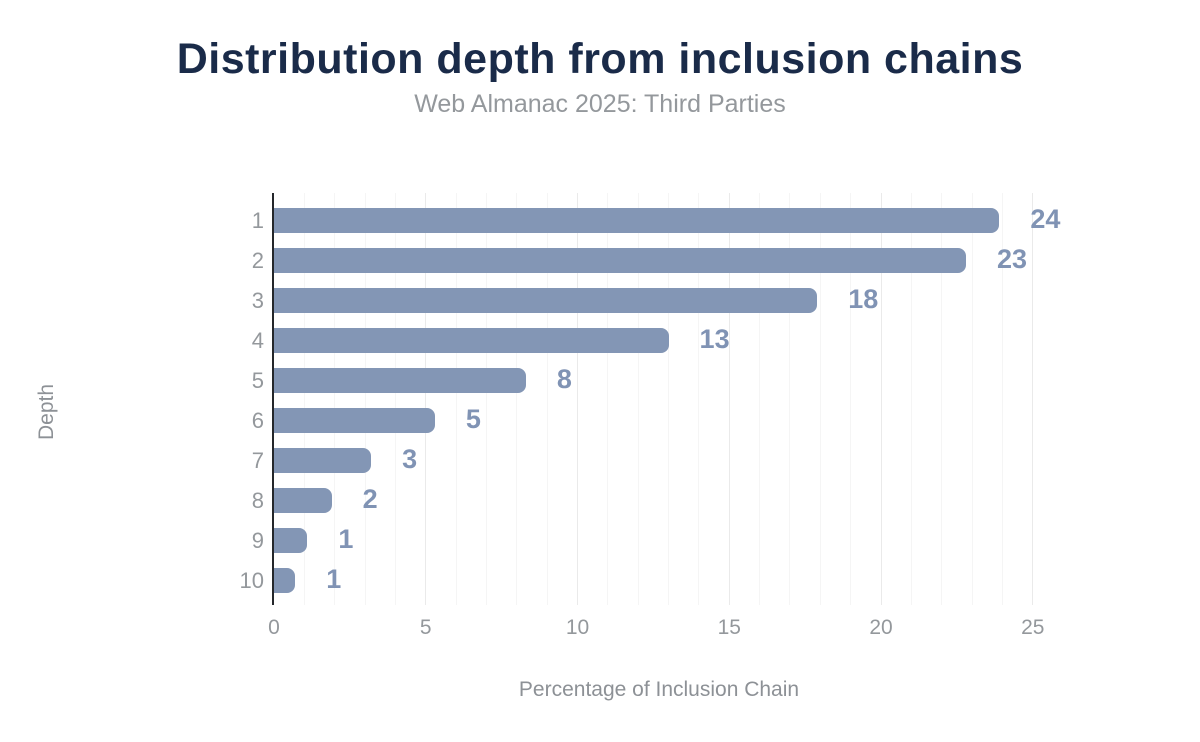 The height and width of the screenshot is (742, 1200). Describe the element at coordinates (257, 260) in the screenshot. I see `y-axis-tick-label: 2` at that location.